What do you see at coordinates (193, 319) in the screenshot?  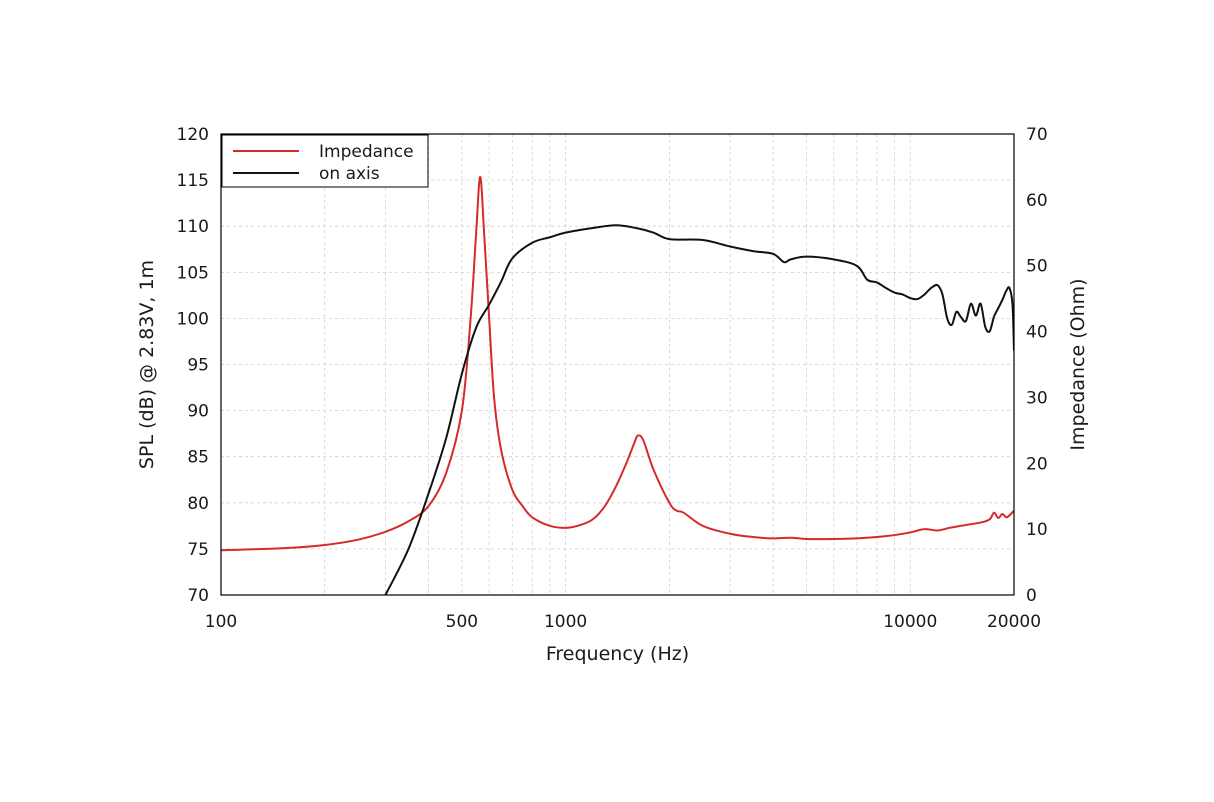 I see `y-left-tick-label: 100` at bounding box center [193, 319].